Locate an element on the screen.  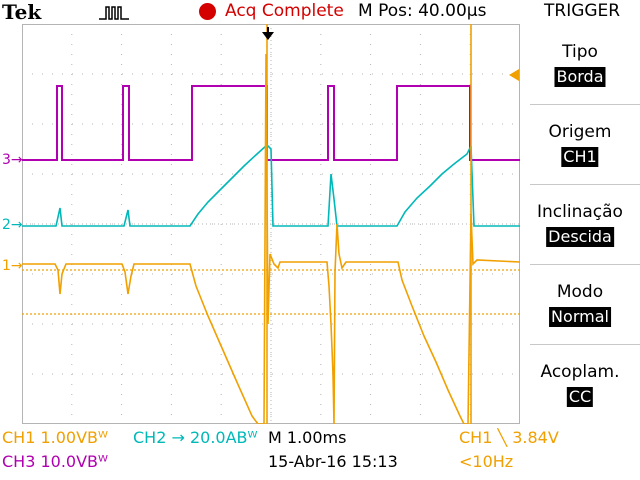
ch1-ground-marker: 1→ is located at coordinates (12, 266).